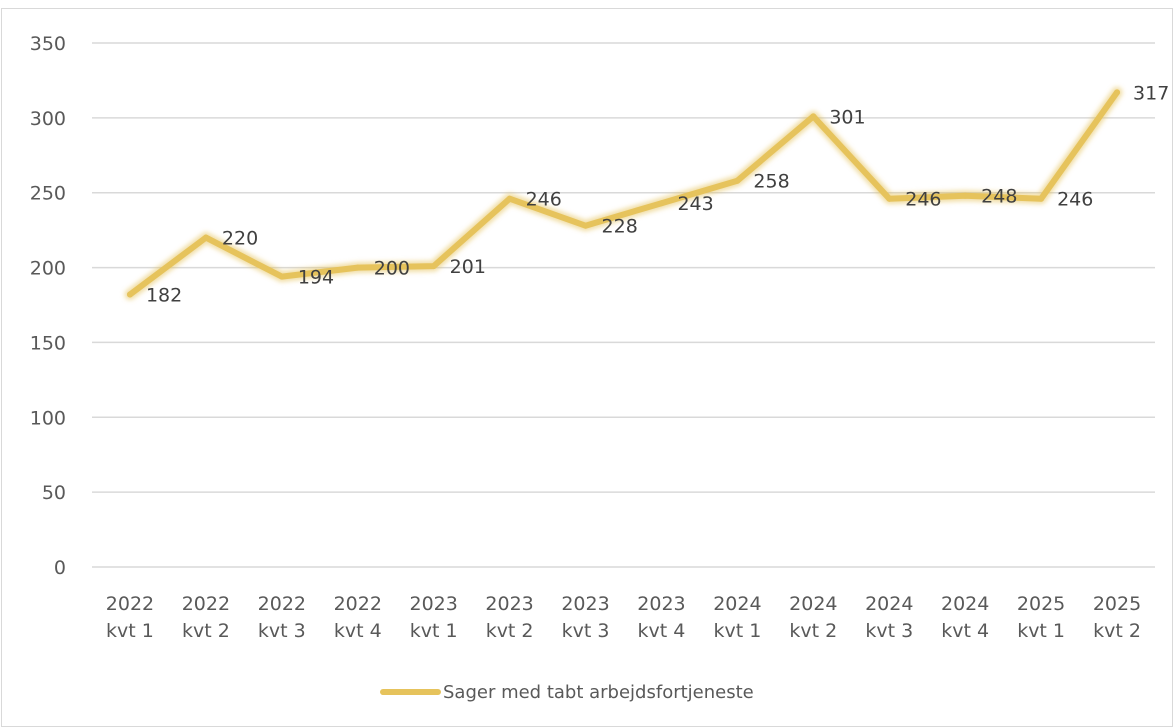 This screenshot has height=728, width=1175. What do you see at coordinates (965, 617) in the screenshot?
I see `x-tick-label: 2024 kvt 4` at bounding box center [965, 617].